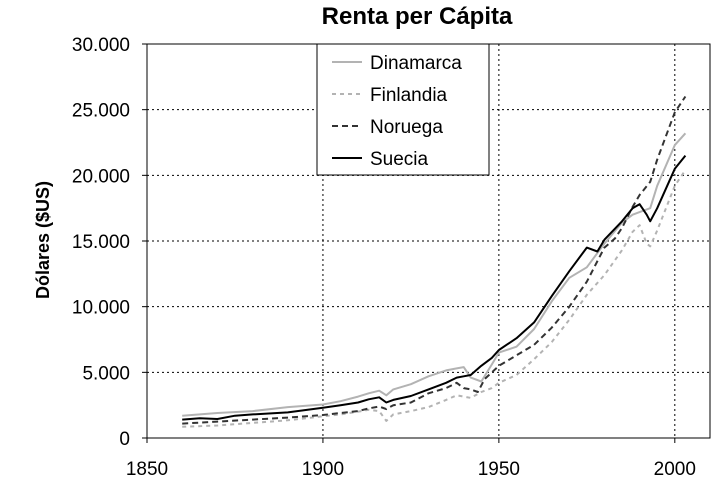 The width and height of the screenshot is (724, 486). I want to click on legend-label-finlandia: Finlandia, so click(409, 95).